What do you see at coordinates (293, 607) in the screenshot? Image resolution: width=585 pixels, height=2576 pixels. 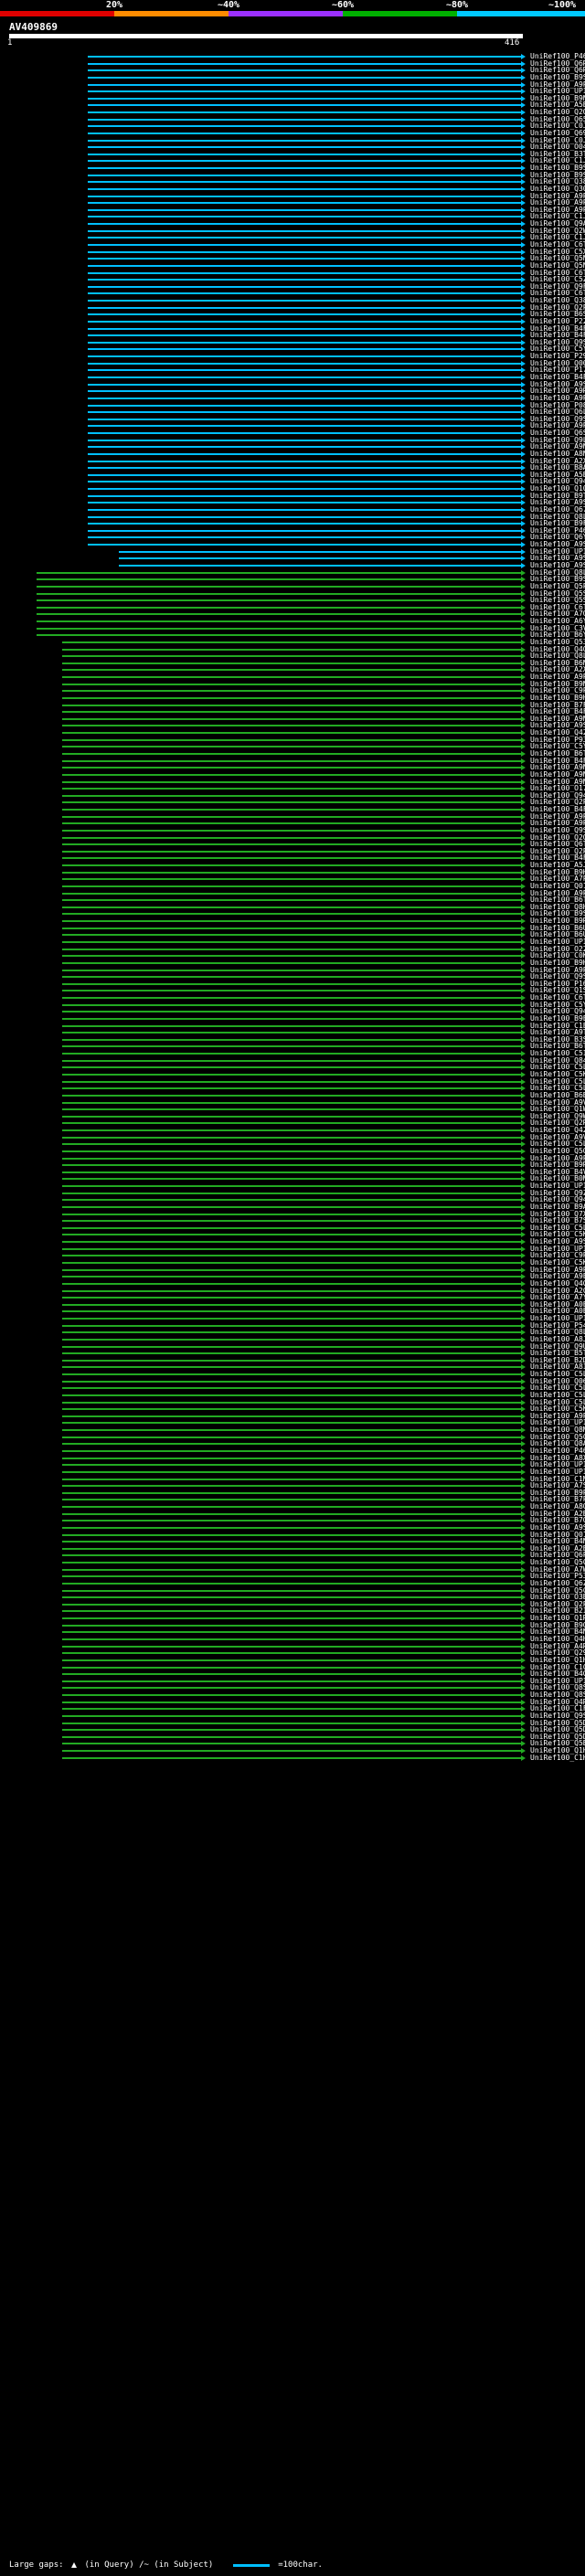 I see `hit-row: UniRef100_C6TE65` at bounding box center [293, 607].